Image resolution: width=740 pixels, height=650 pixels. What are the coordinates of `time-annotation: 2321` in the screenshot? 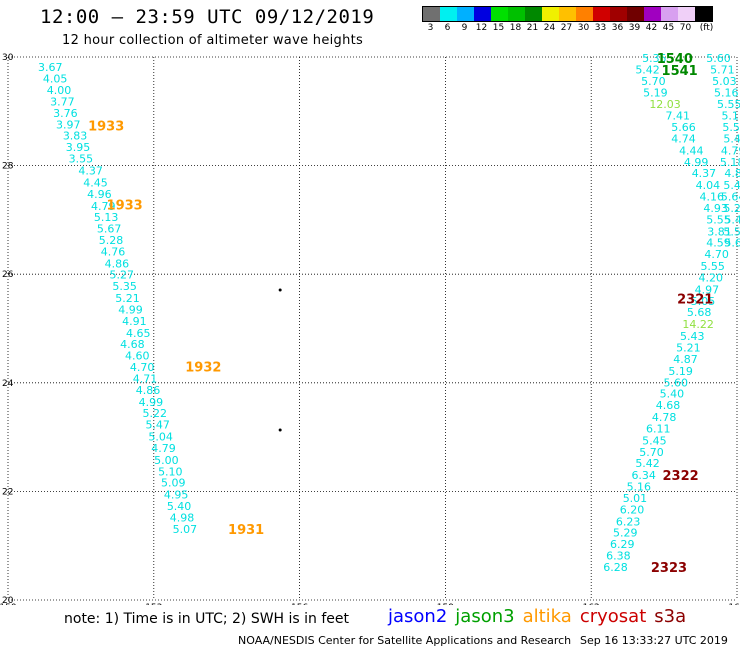 It's located at (695, 300).